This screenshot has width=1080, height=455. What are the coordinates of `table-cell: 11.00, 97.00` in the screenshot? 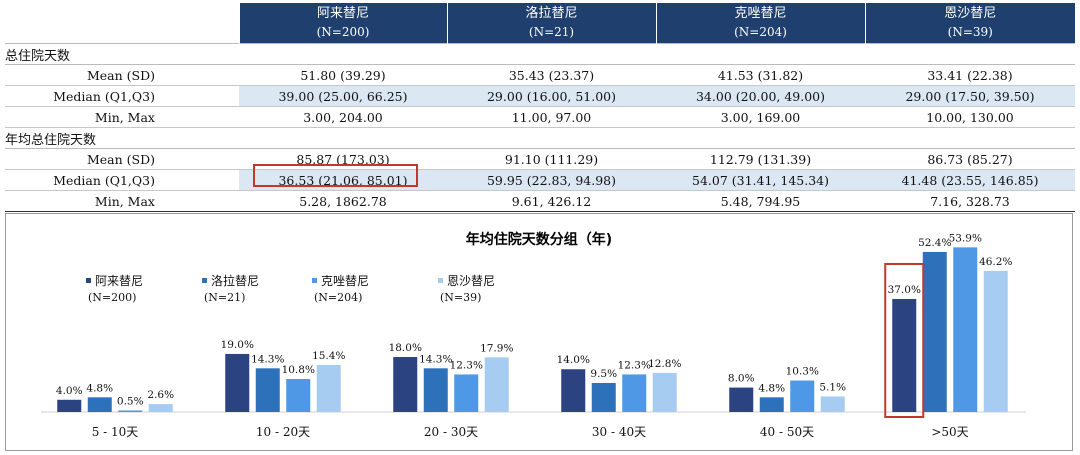 It's located at (551, 117).